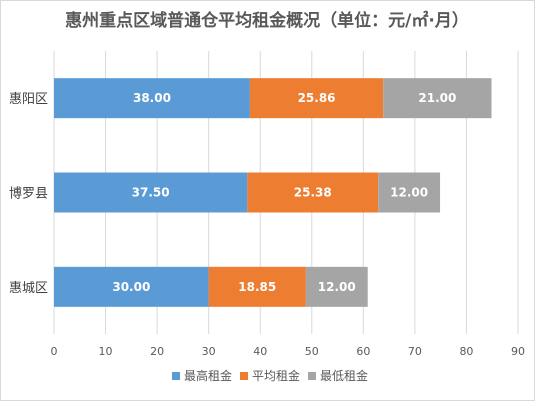 This screenshot has width=535, height=401. I want to click on x-tick-label: 40, so click(260, 351).